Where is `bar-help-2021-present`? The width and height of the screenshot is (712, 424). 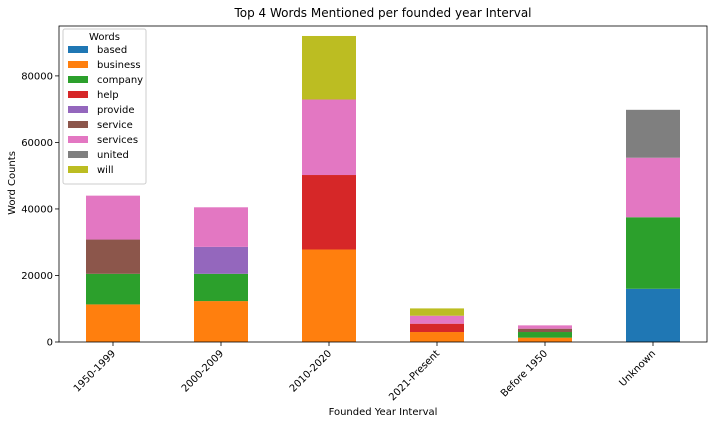 bar-help-2021-present is located at coordinates (437, 328).